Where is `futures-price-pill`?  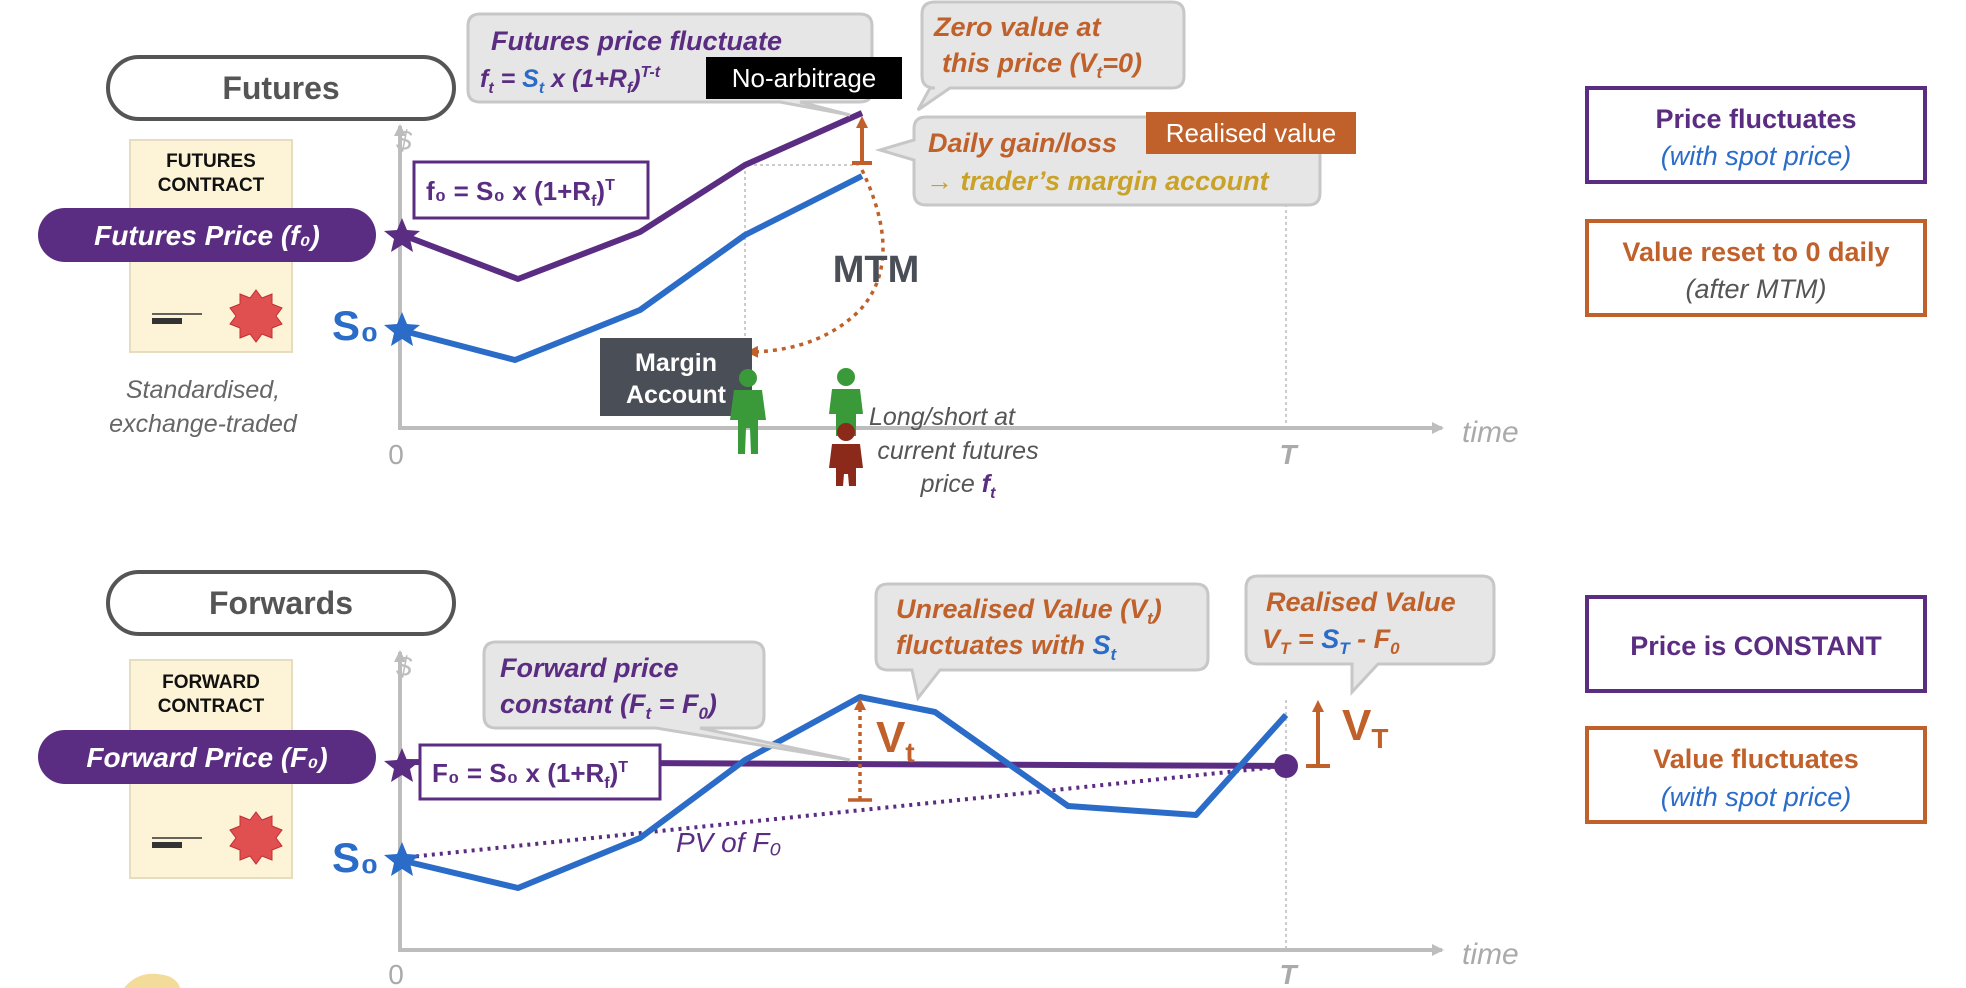 futures-price-pill is located at coordinates (207, 235).